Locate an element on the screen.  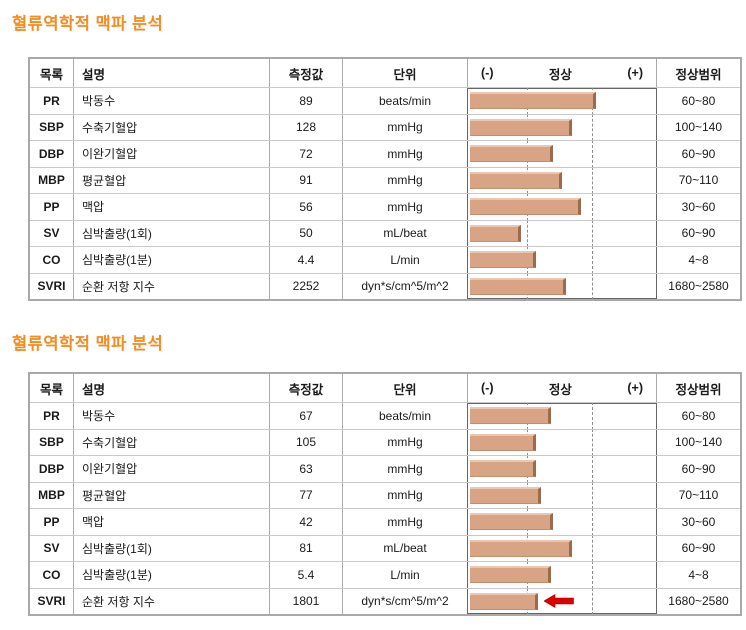
unit-cell: beats/min is located at coordinates (405, 100).